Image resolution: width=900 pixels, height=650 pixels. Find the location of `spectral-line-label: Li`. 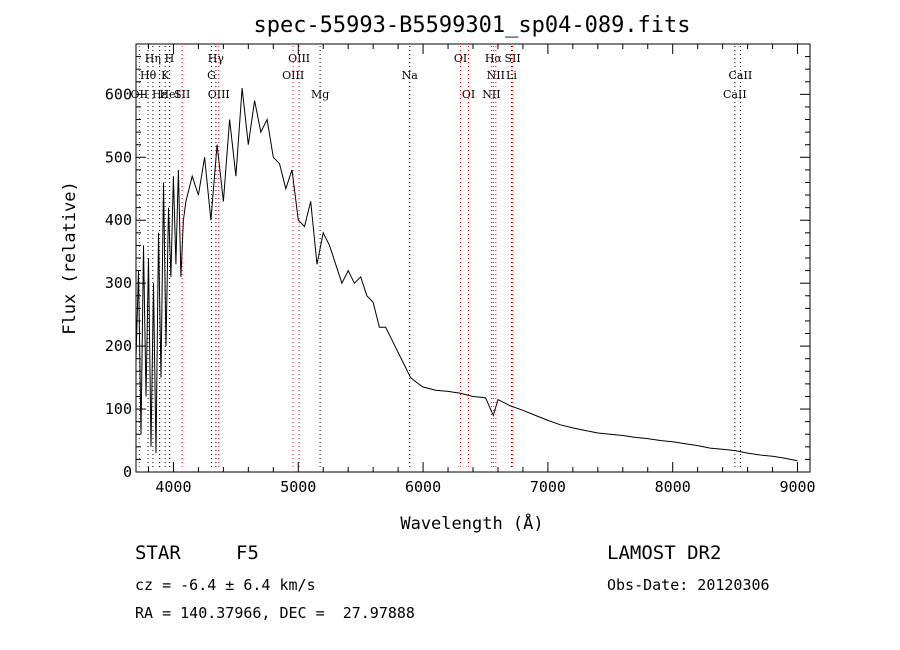

spectral-line-label: Li is located at coordinates (511, 75).